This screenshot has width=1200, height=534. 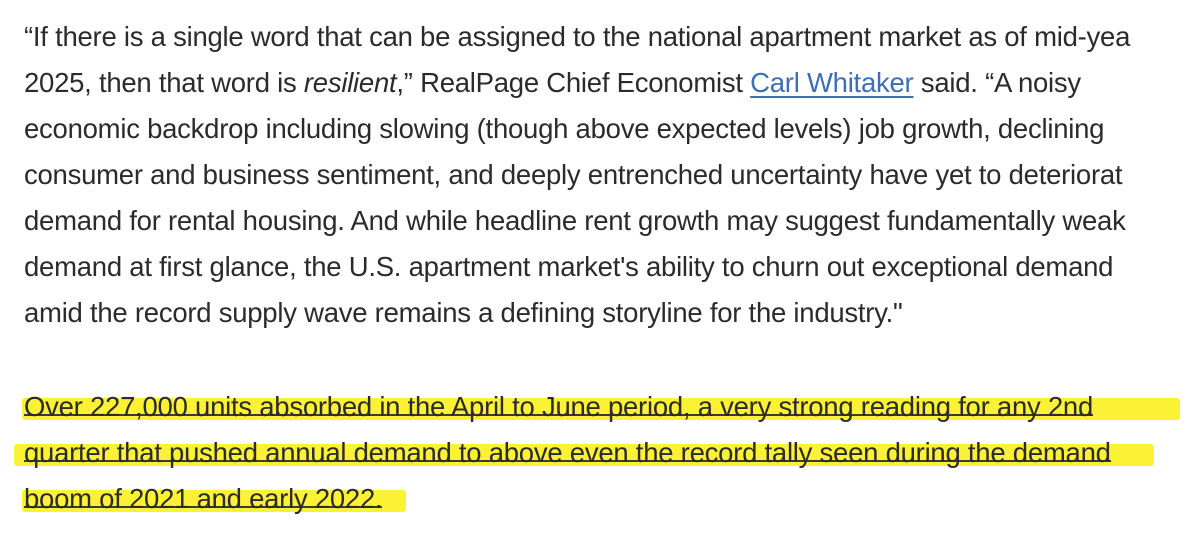 What do you see at coordinates (164, 82) in the screenshot?
I see `text-segment: 2025, then that word is` at bounding box center [164, 82].